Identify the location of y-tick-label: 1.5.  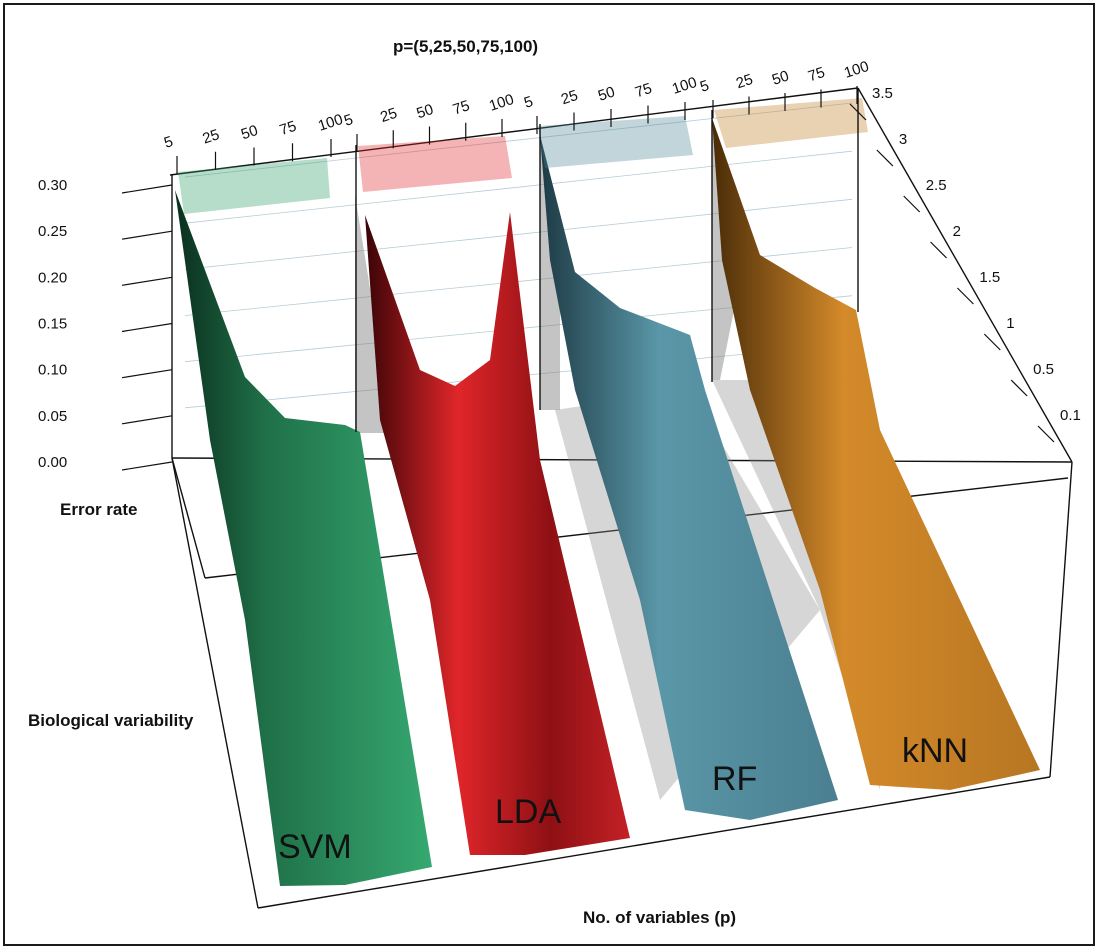
(989, 277).